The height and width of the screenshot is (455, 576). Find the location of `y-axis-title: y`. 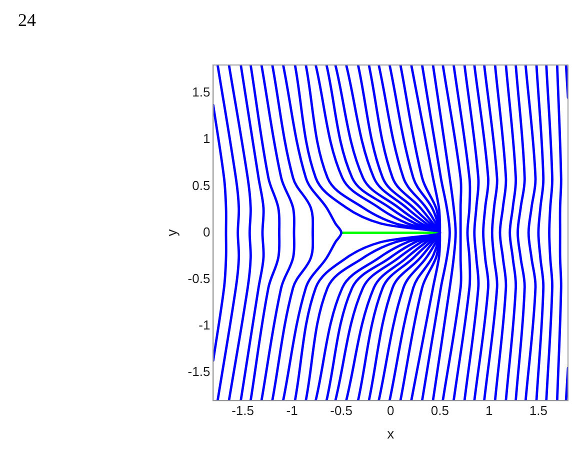

y-axis-title: y is located at coordinates (171, 232).